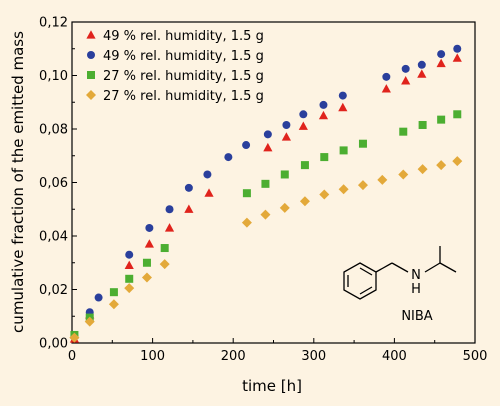 This screenshot has width=500, height=406. I want to click on ch-methyl-bond, so click(448, 267).